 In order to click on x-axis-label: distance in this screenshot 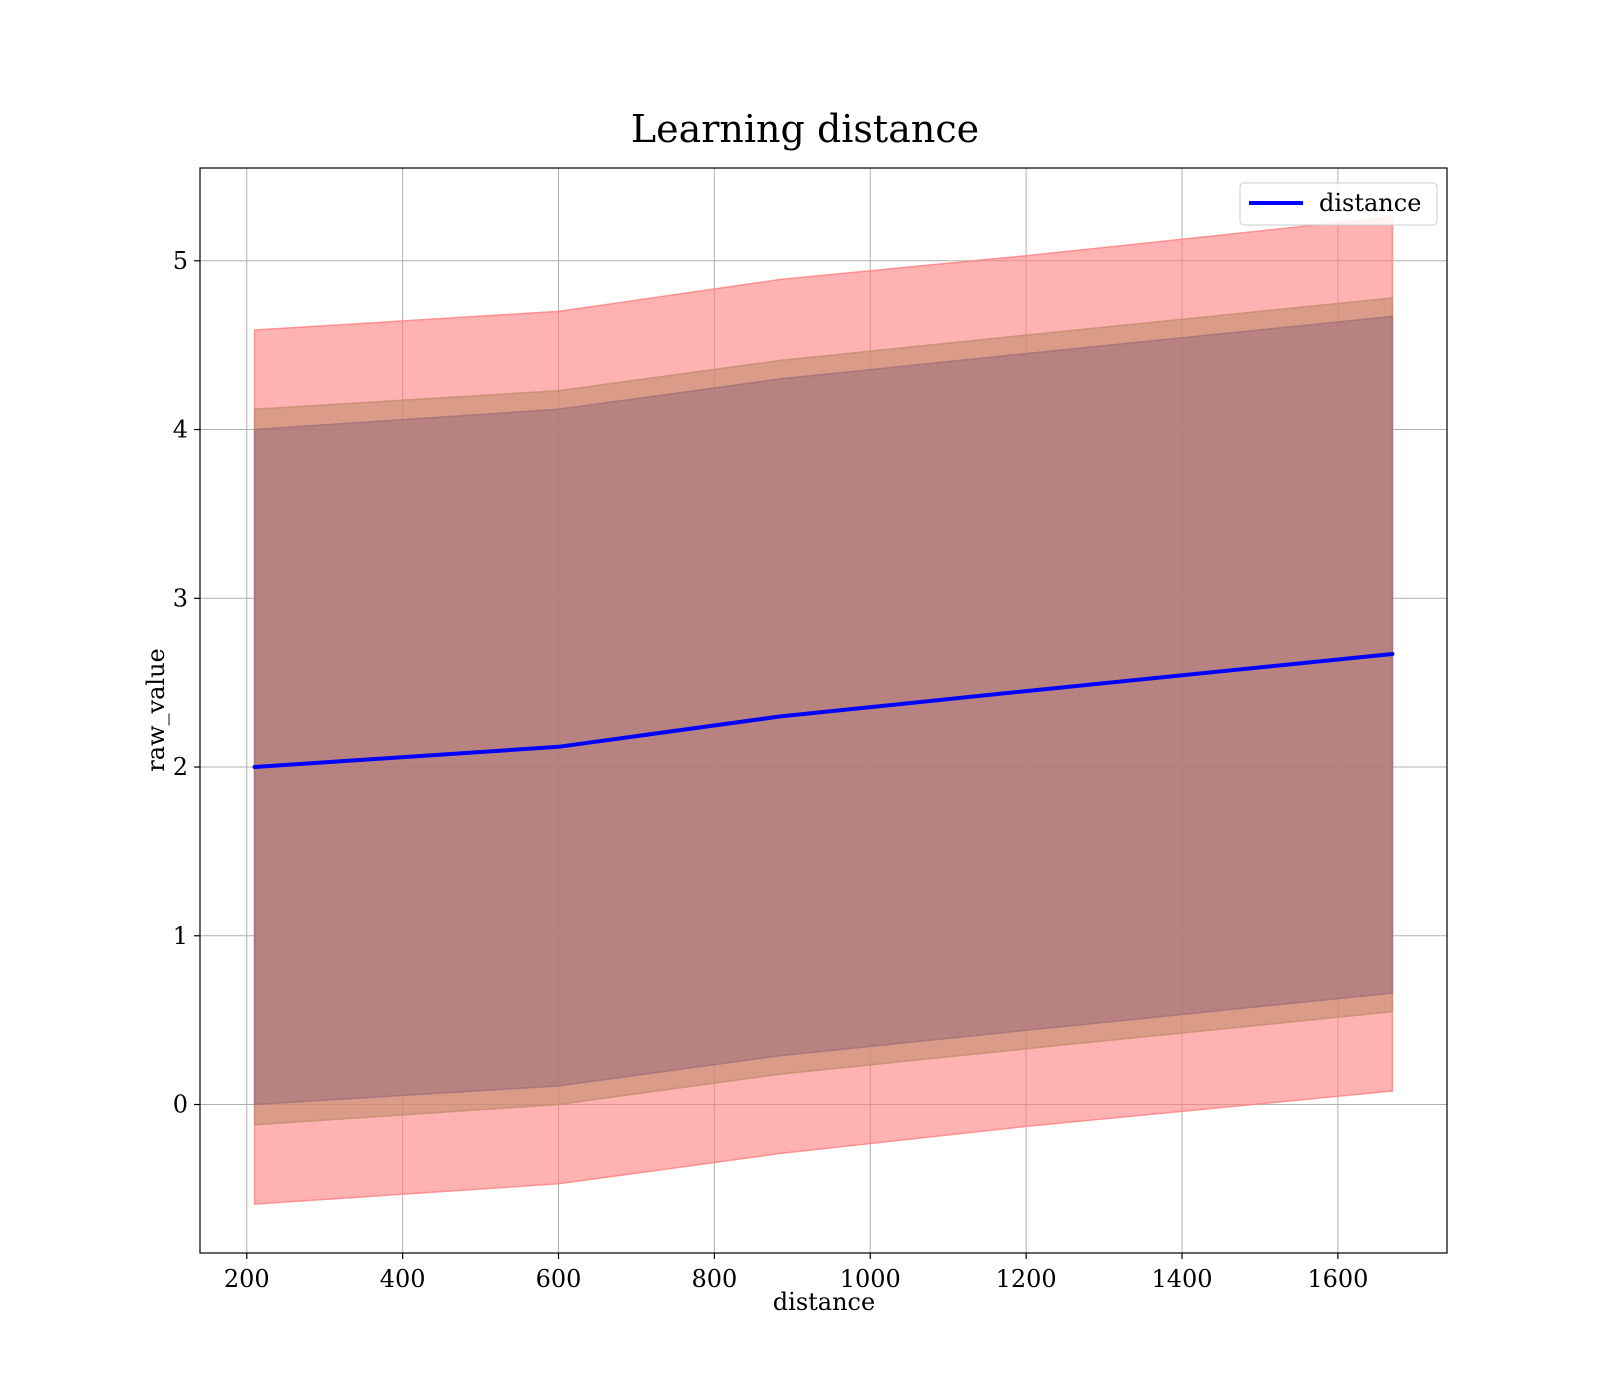, I will do `click(824, 1302)`.